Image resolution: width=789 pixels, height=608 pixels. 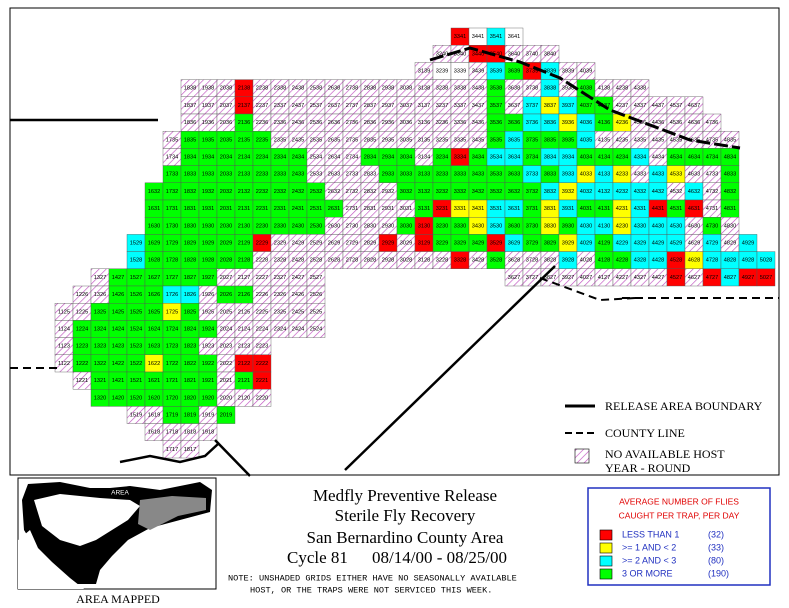 I want to click on release-boundary, so click(x=450, y=368).